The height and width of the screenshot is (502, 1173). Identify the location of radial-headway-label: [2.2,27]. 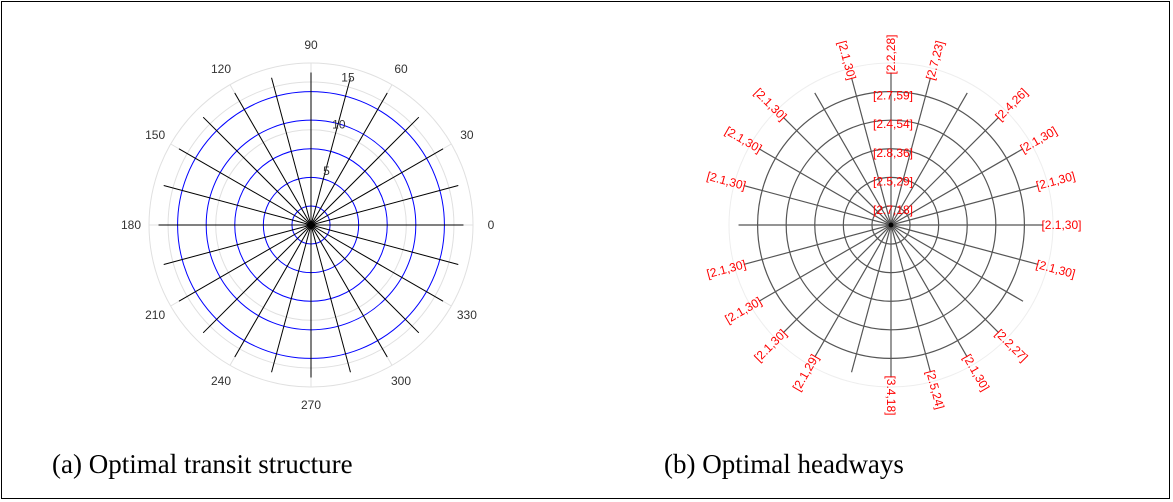
(1011, 345).